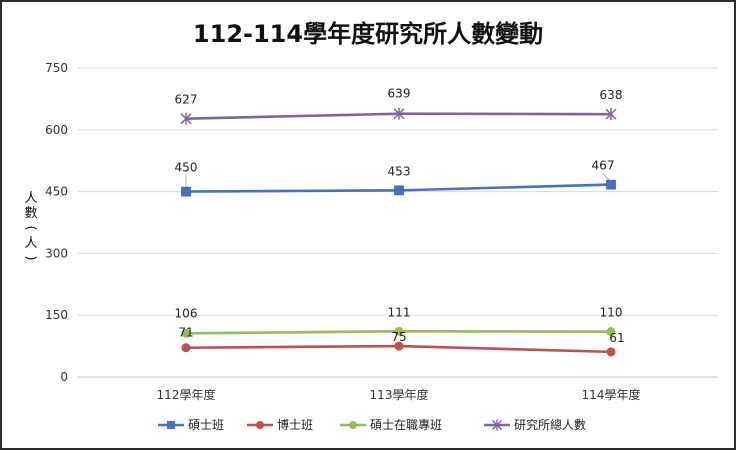  I want to click on y-axis-label-char: ), so click(30, 257).